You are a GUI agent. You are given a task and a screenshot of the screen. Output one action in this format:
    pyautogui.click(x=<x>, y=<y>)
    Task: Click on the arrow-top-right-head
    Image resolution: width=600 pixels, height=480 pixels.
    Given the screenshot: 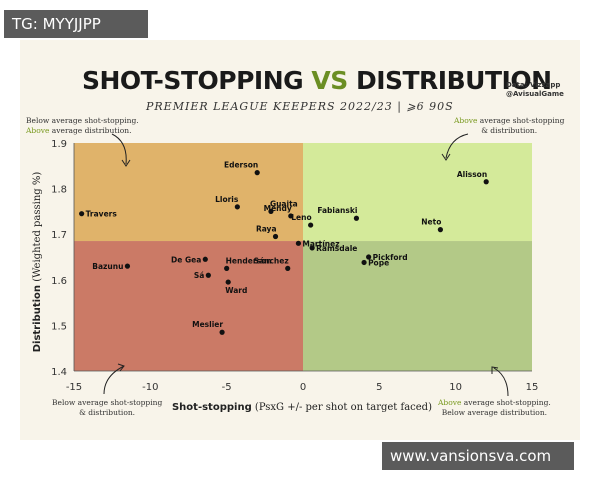 What is the action you would take?
    pyautogui.click(x=446, y=157)
    